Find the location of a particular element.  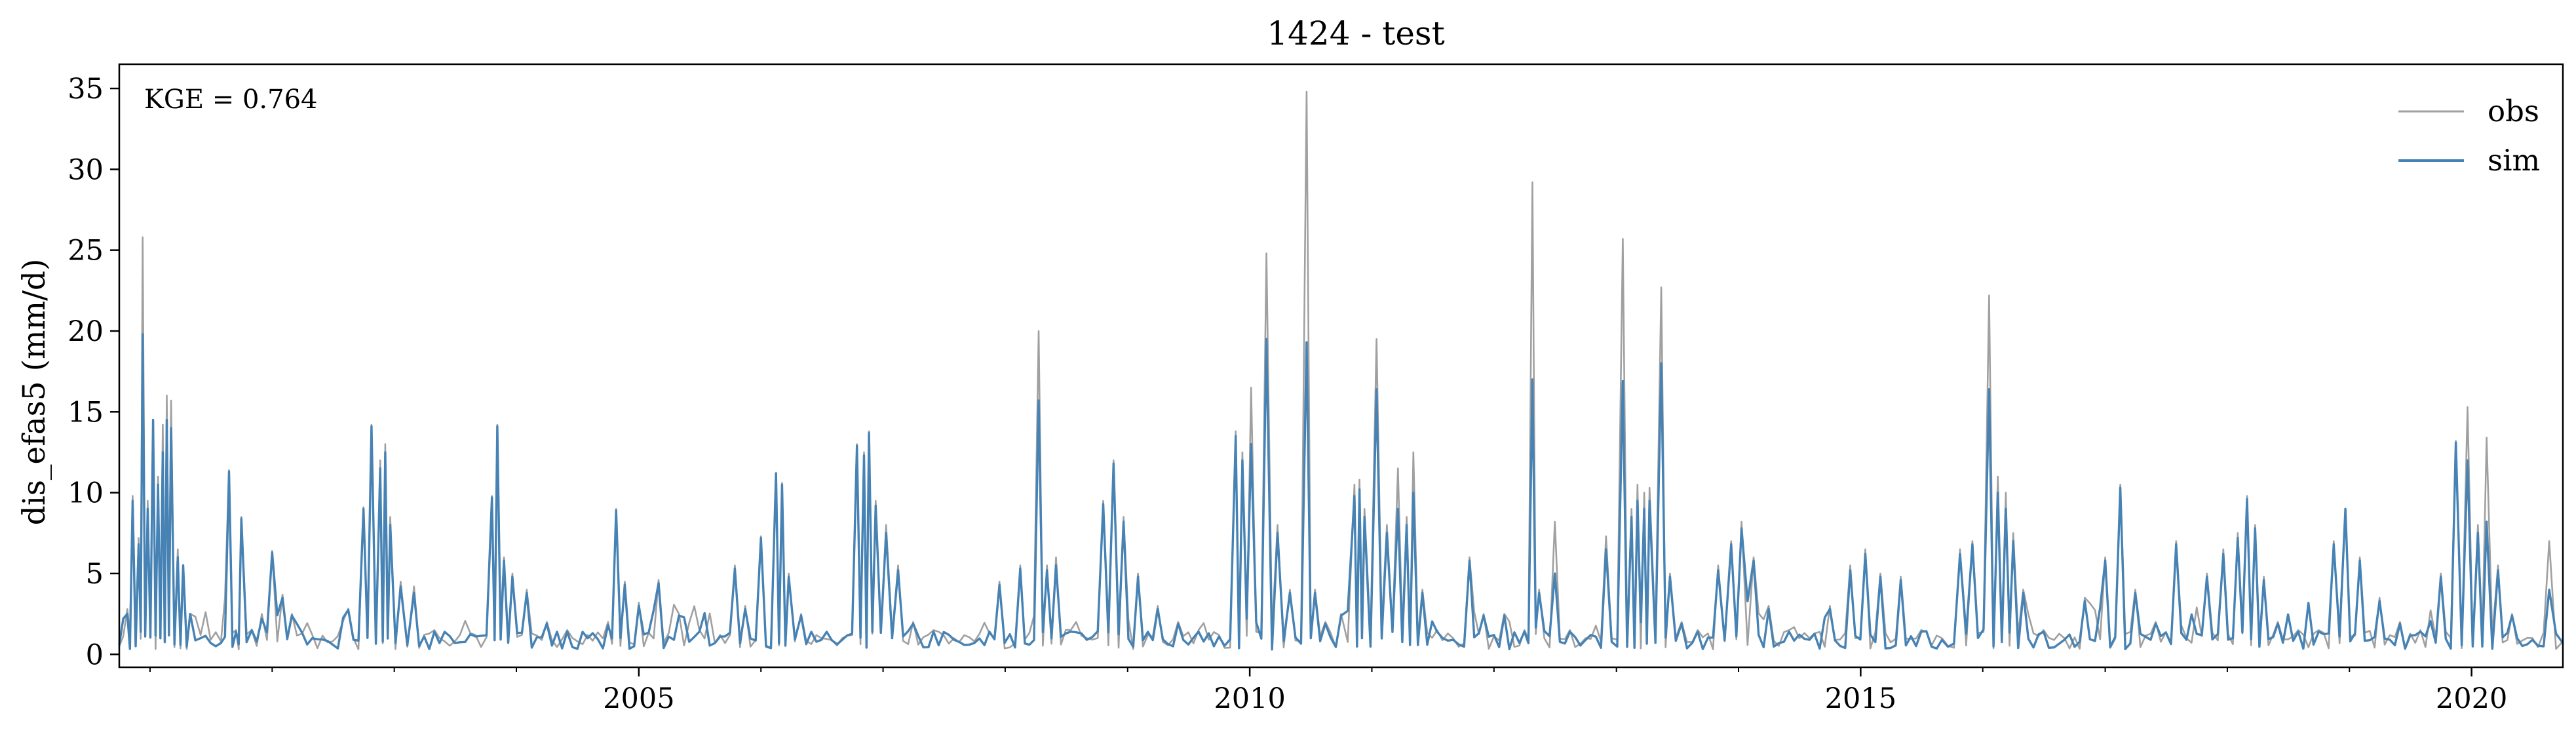

chart-title: 1424 - test is located at coordinates (1355, 33).